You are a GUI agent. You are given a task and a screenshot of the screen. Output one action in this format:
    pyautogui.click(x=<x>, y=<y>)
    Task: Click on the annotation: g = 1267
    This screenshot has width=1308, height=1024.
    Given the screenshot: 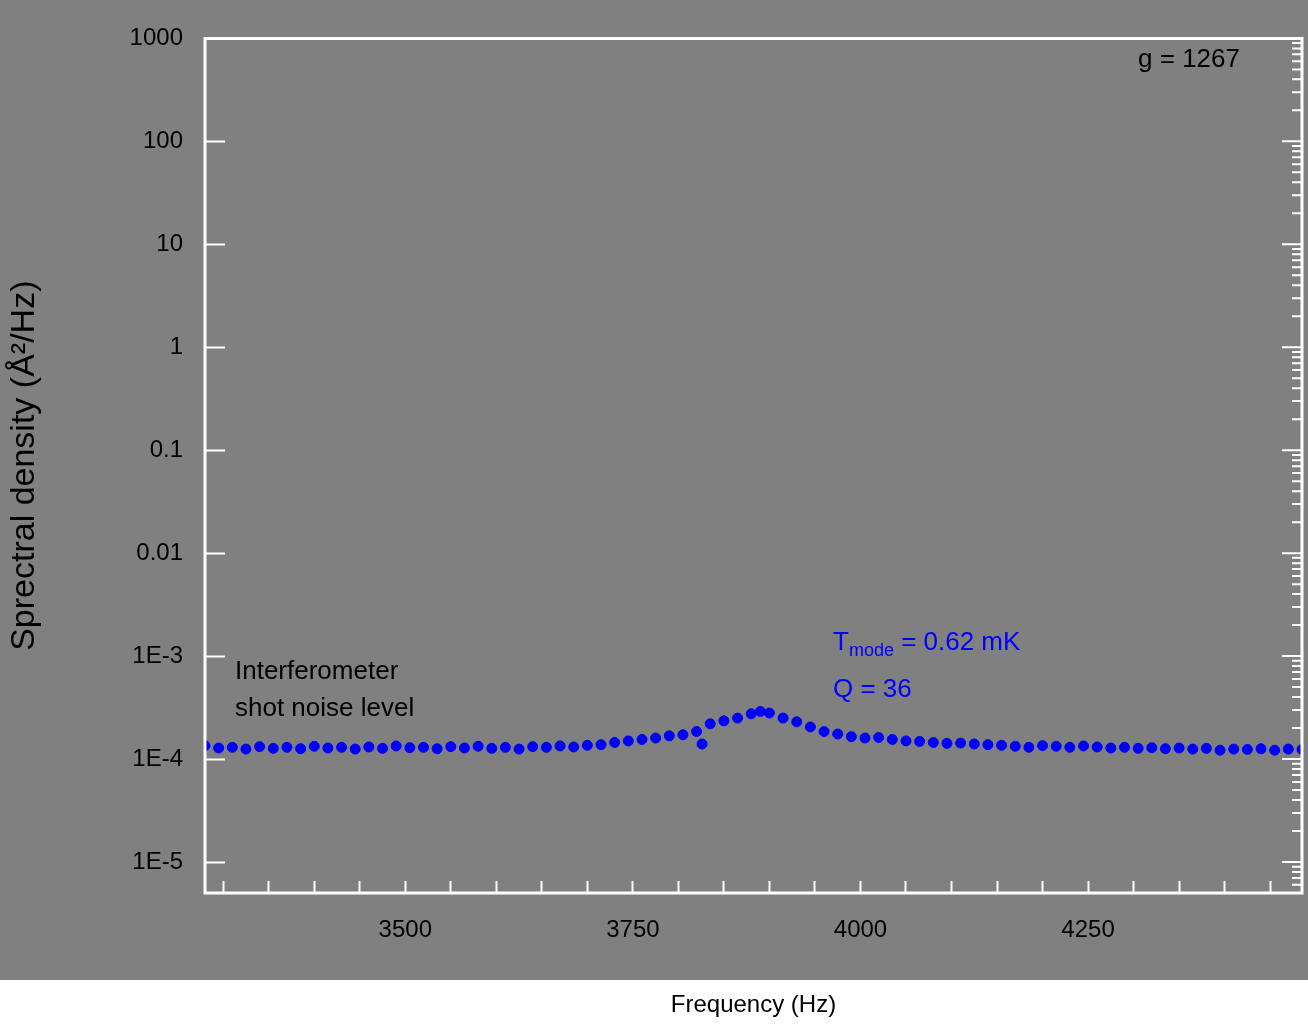 What is the action you would take?
    pyautogui.click(x=1189, y=58)
    